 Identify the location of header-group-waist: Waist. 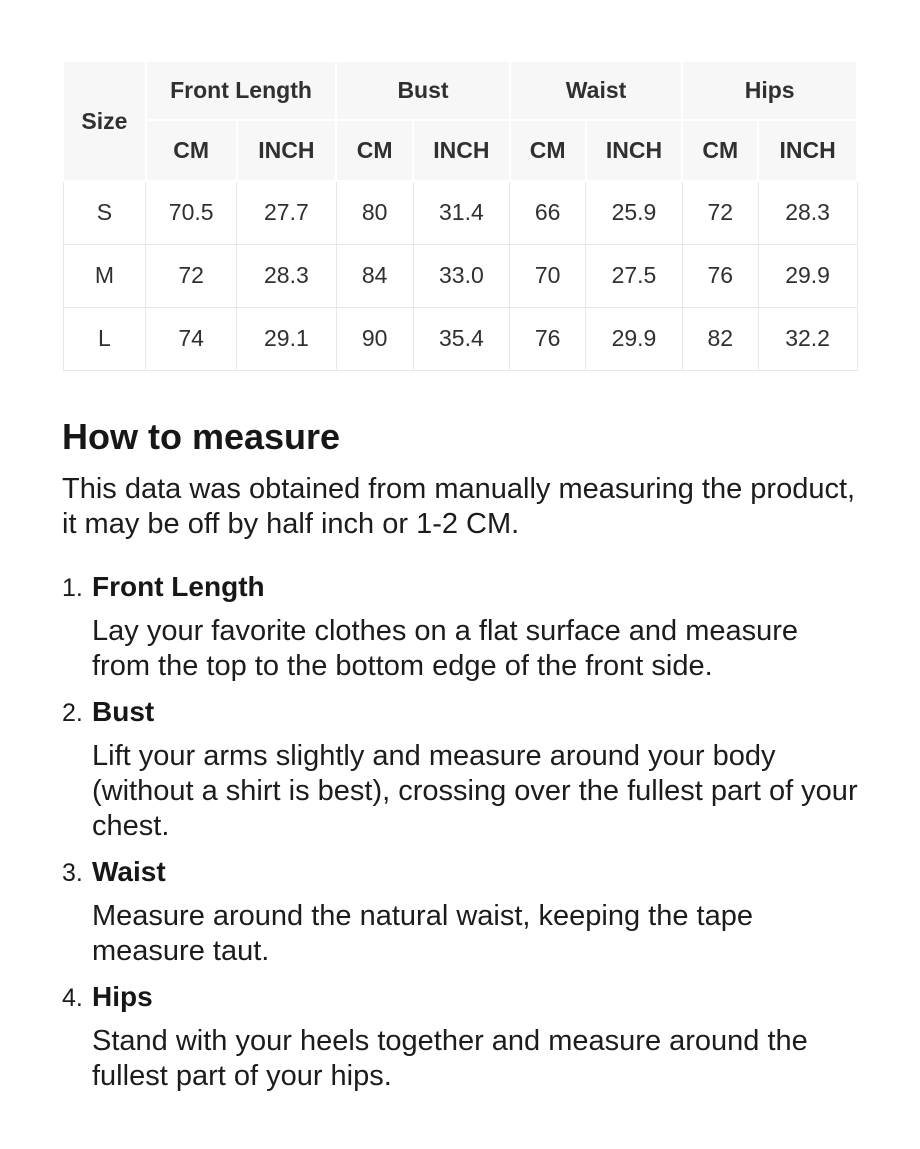
(596, 90).